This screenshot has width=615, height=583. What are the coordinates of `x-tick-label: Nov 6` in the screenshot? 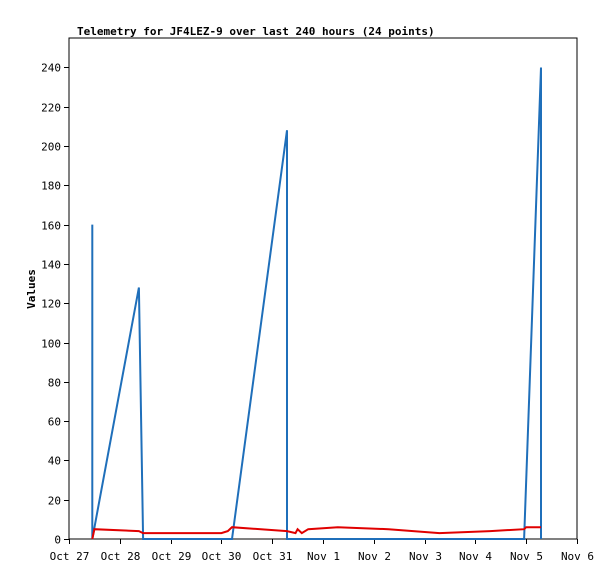 It's located at (577, 556).